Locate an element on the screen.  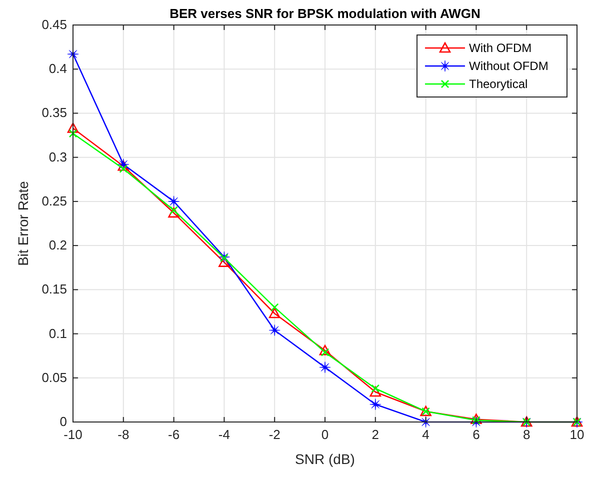
y-axis-title: Bit Error Rate is located at coordinates (23, 223).